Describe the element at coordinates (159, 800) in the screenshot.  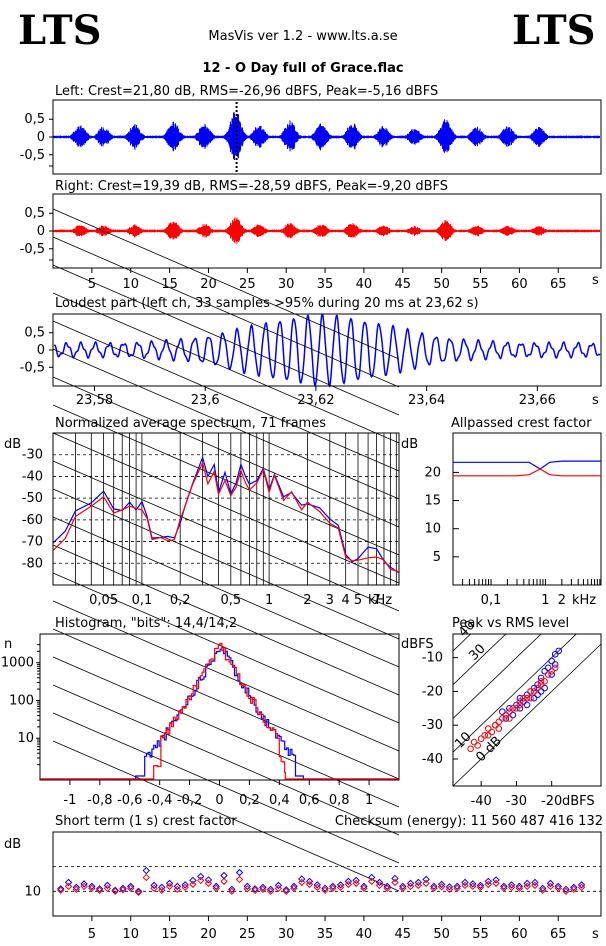
I see `x-tick-label: -0,4` at that location.